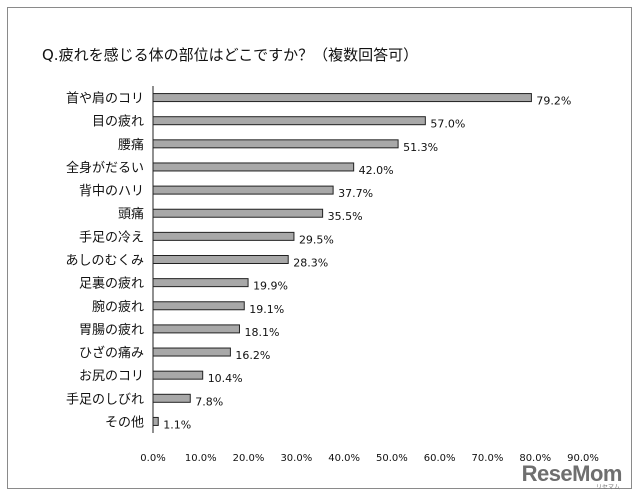 This screenshot has width=640, height=497. What do you see at coordinates (345, 216) in the screenshot?
I see `value-label: 35.5%` at bounding box center [345, 216].